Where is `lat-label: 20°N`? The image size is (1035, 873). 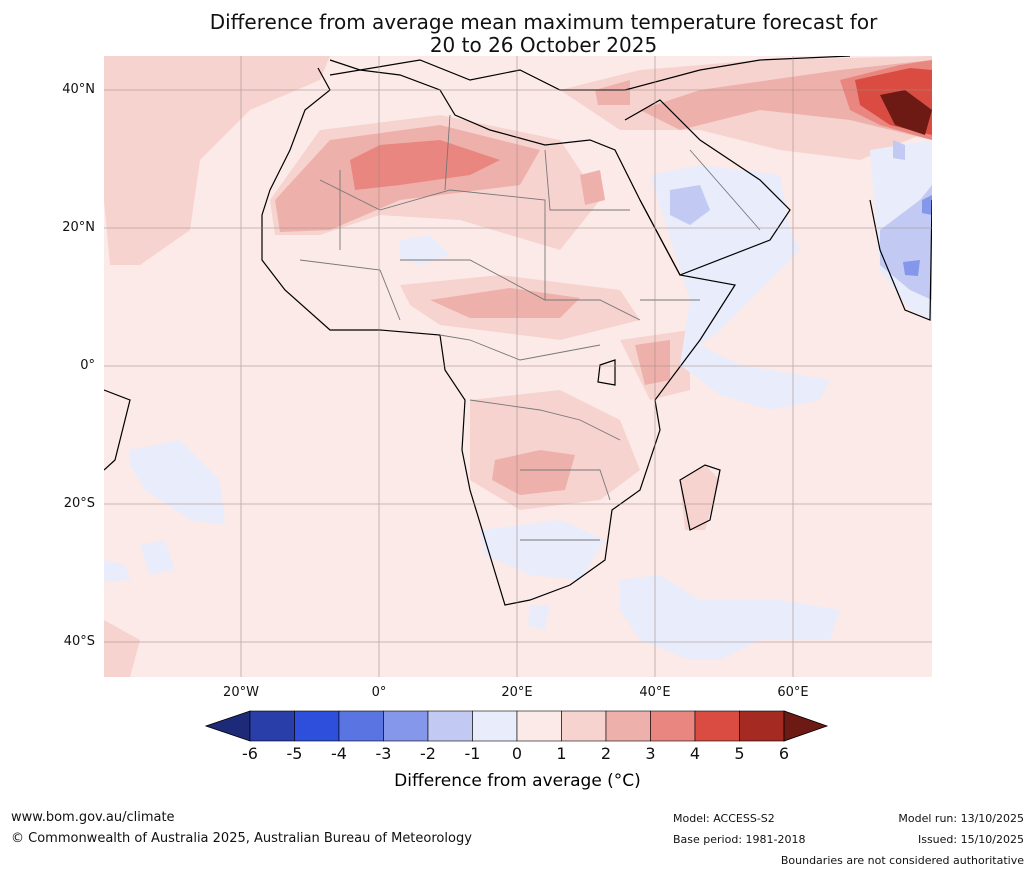 lat-label: 20°N is located at coordinates (78, 227).